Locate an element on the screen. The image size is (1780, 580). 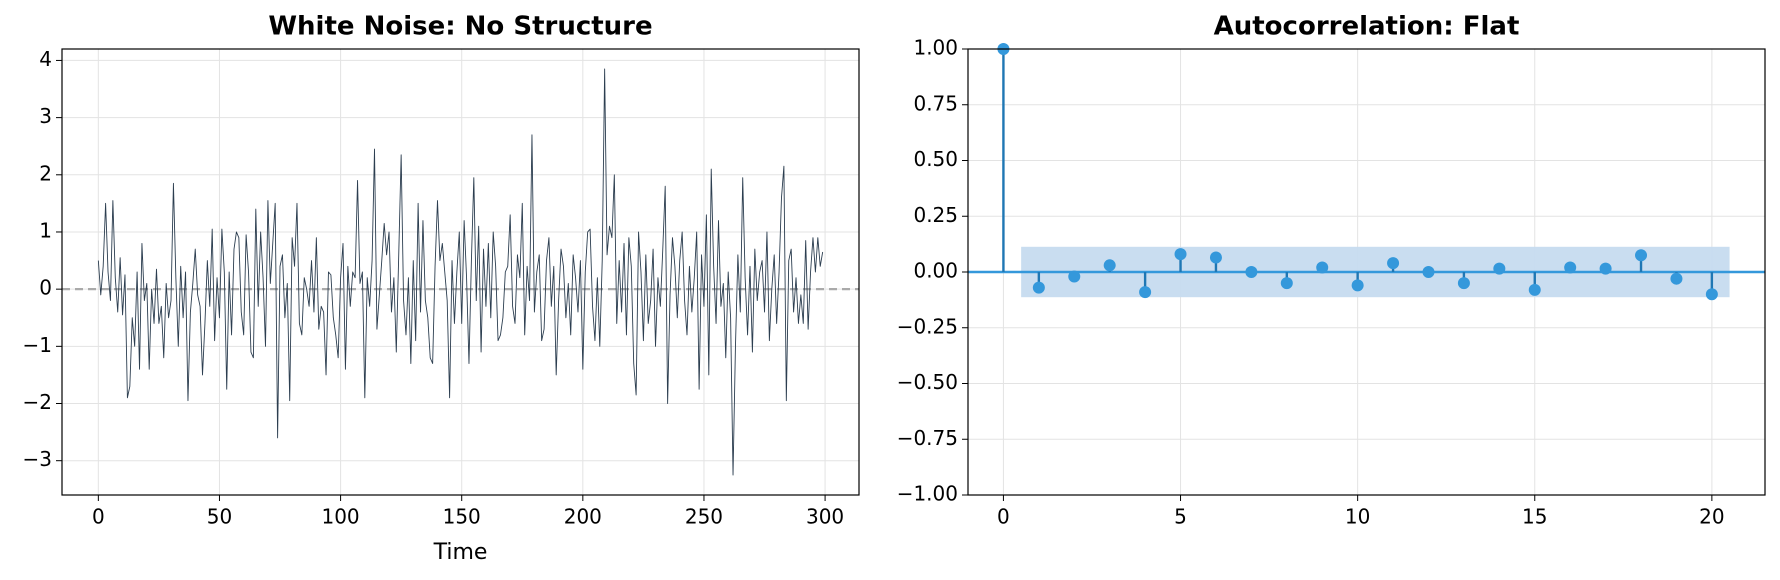
y-tick-label: 4 is located at coordinates (45, 59).